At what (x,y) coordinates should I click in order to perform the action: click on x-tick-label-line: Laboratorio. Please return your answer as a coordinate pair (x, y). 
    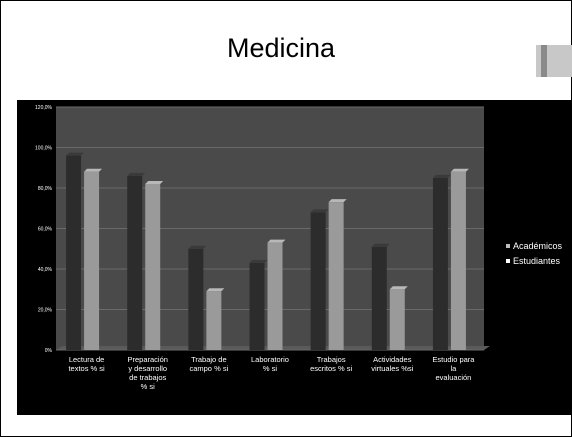
    Looking at the image, I should click on (270, 359).